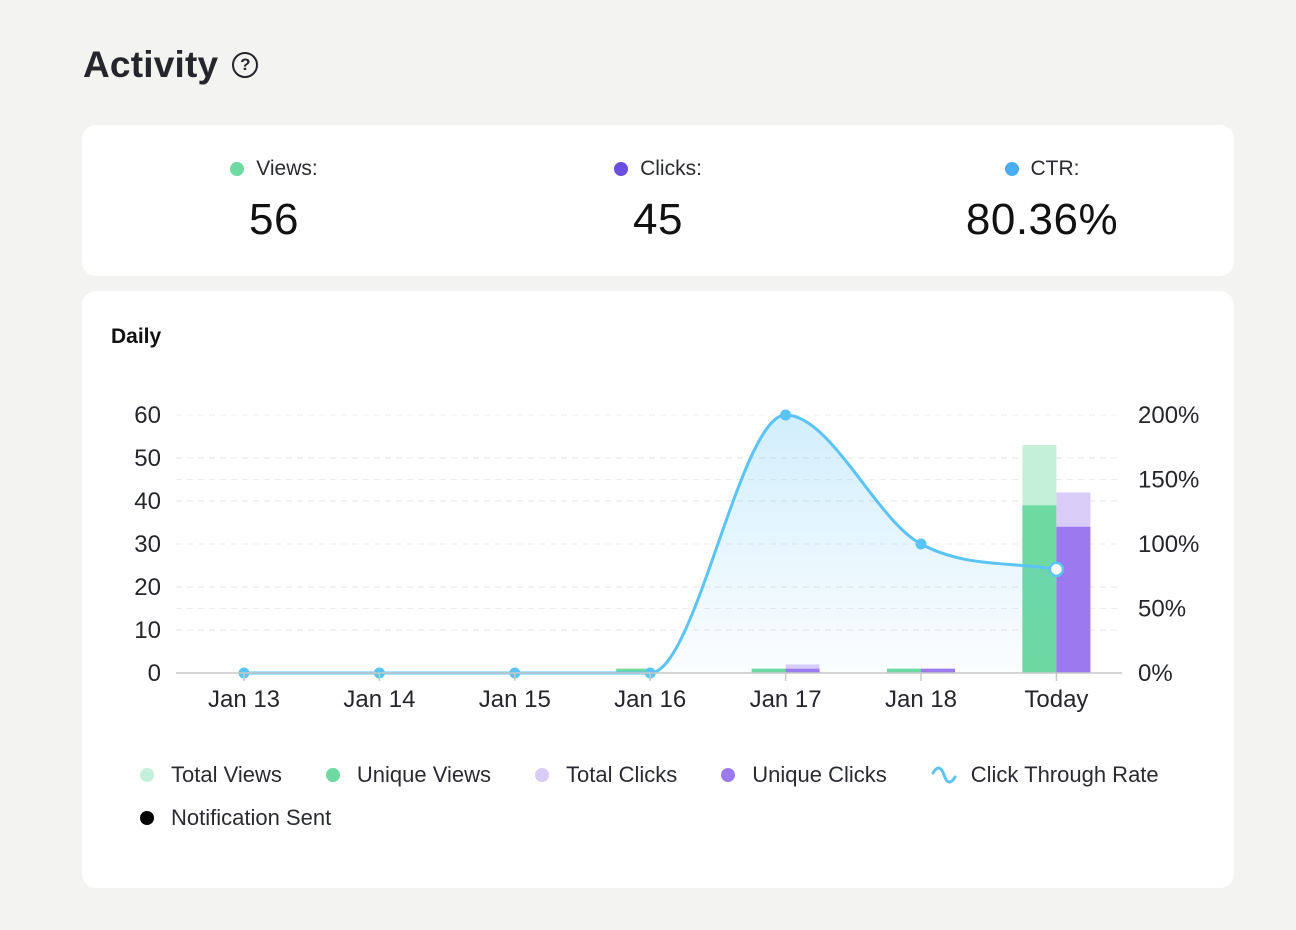  I want to click on legend-label: Notification Sent, so click(251, 817).